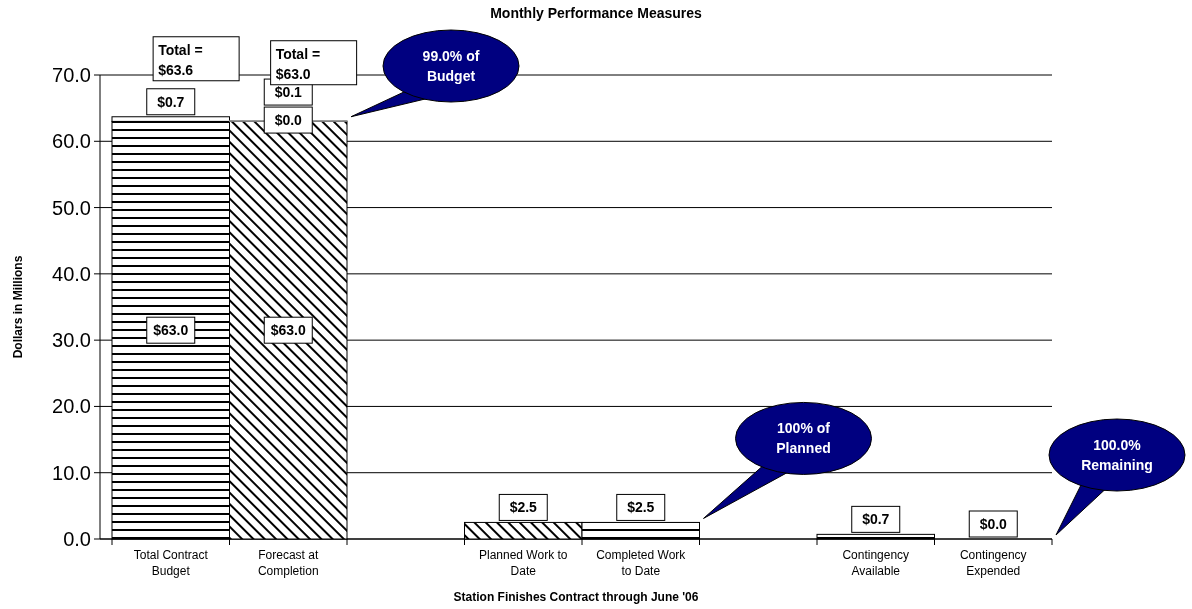  What do you see at coordinates (71, 340) in the screenshot?
I see `y-tick-label: 30.0` at bounding box center [71, 340].